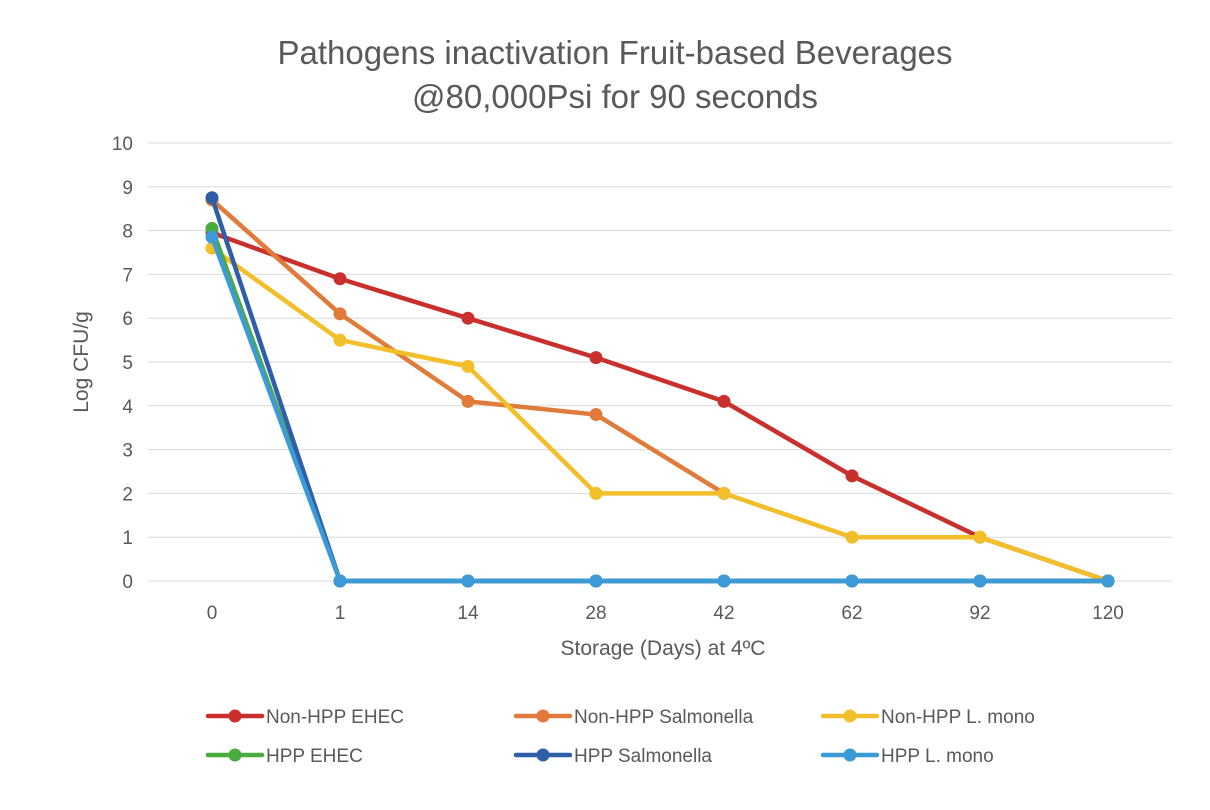 The height and width of the screenshot is (810, 1210). Describe the element at coordinates (212, 613) in the screenshot. I see `x-tick-label: 0` at that location.